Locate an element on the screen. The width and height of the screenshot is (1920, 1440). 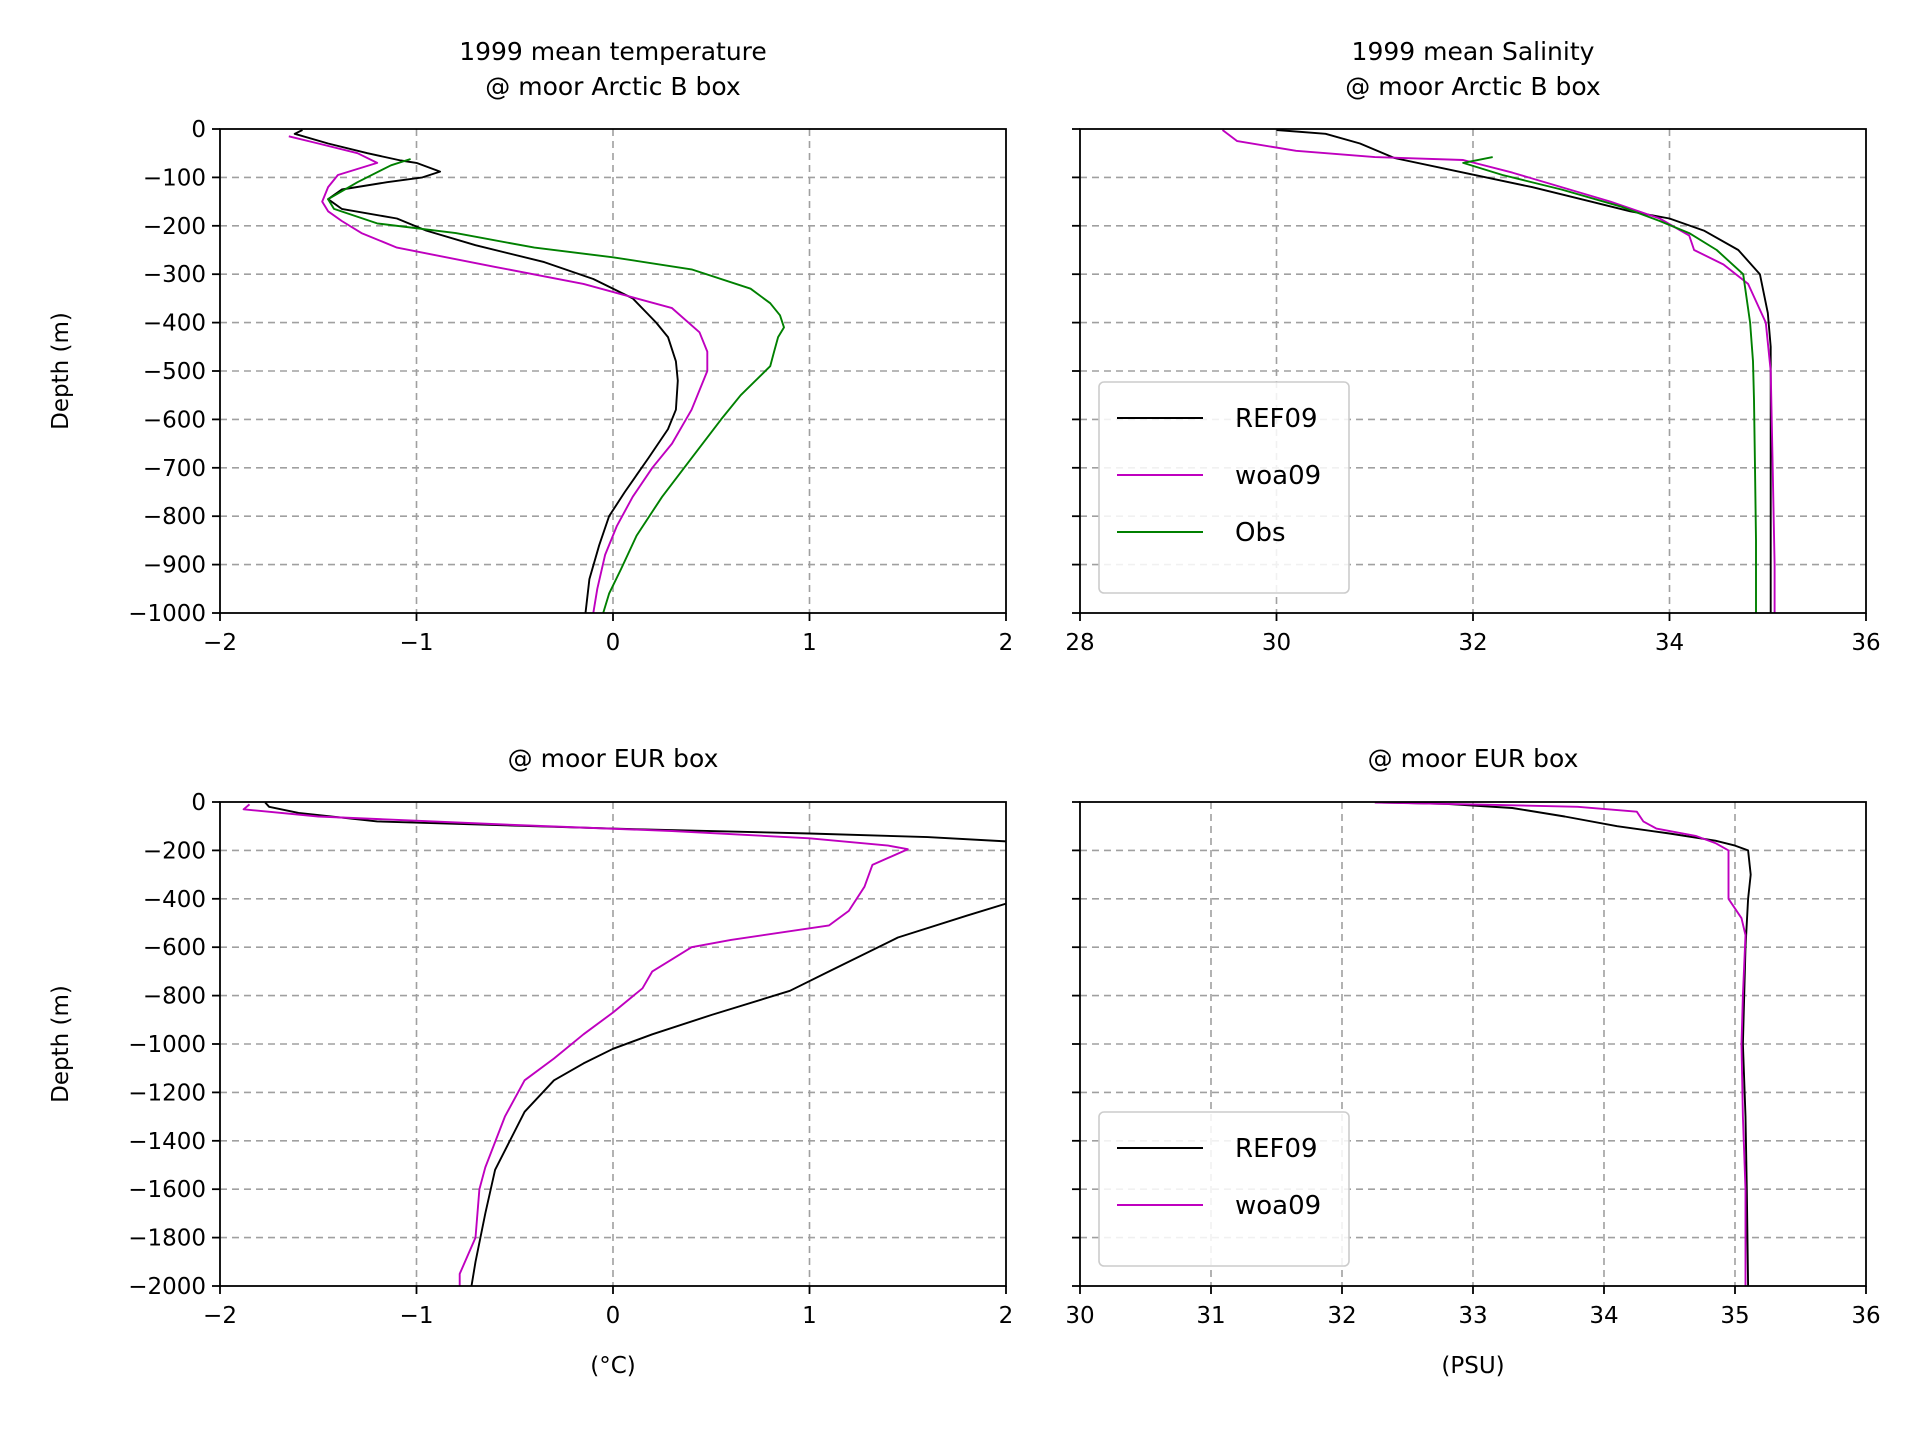
y-tick-label: −1600 is located at coordinates (167, 1190).